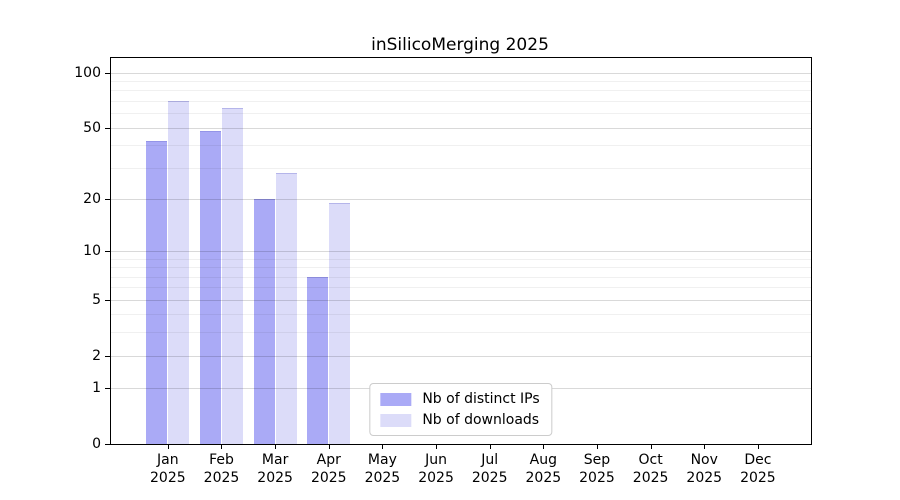  What do you see at coordinates (96, 444) in the screenshot?
I see `y-tick-label: 0` at bounding box center [96, 444].